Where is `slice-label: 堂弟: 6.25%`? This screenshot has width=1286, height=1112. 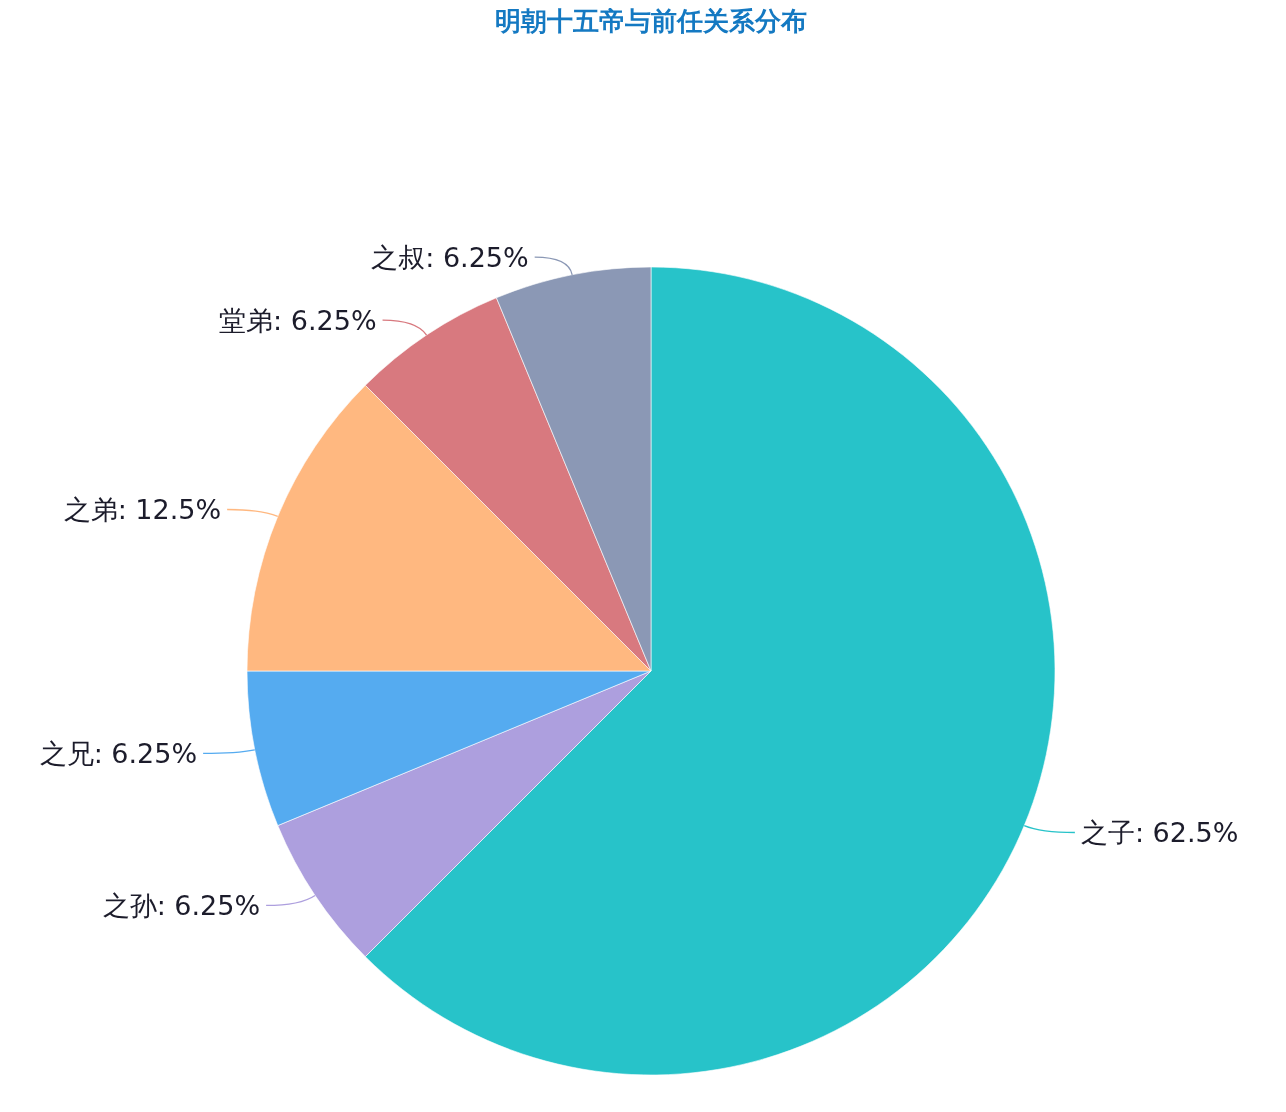
slice-label: 堂弟: 6.25% is located at coordinates (298, 320).